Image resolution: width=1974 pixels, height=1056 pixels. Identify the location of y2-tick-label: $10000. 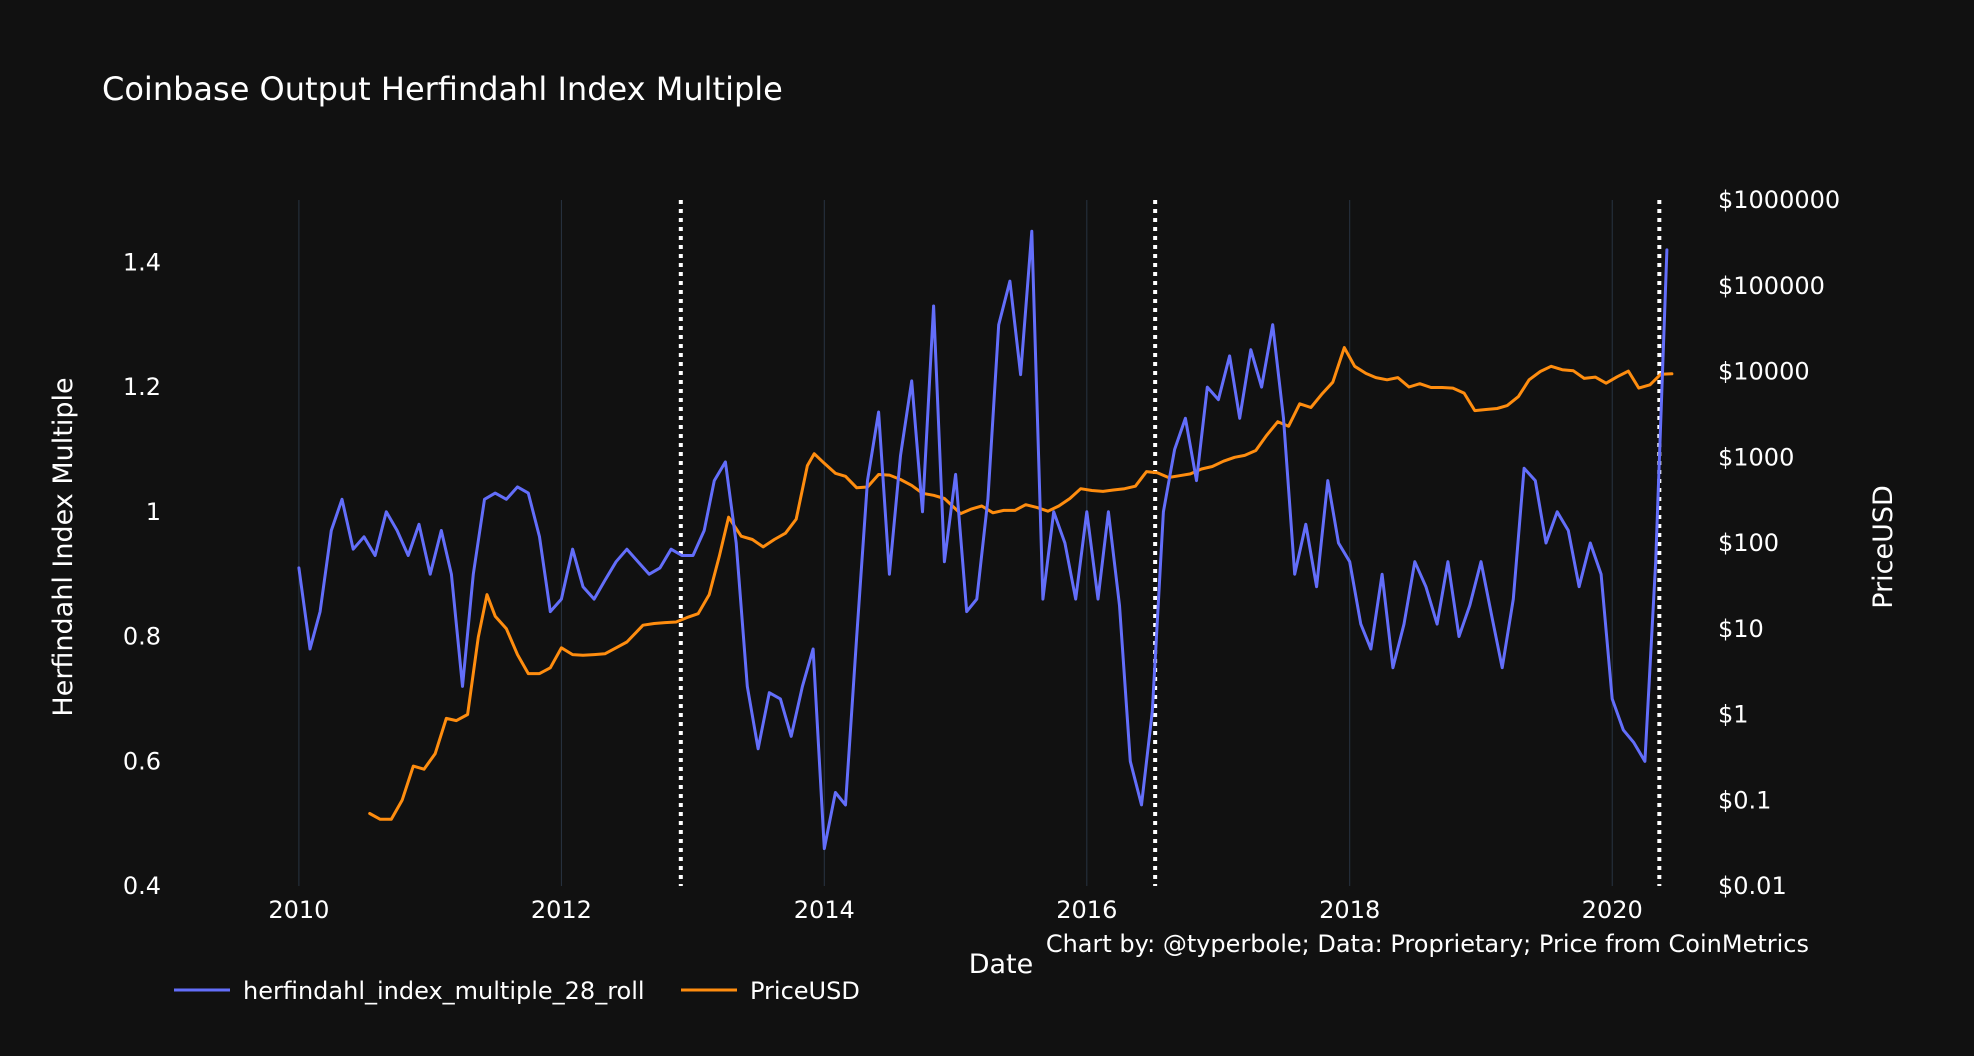
(1764, 372).